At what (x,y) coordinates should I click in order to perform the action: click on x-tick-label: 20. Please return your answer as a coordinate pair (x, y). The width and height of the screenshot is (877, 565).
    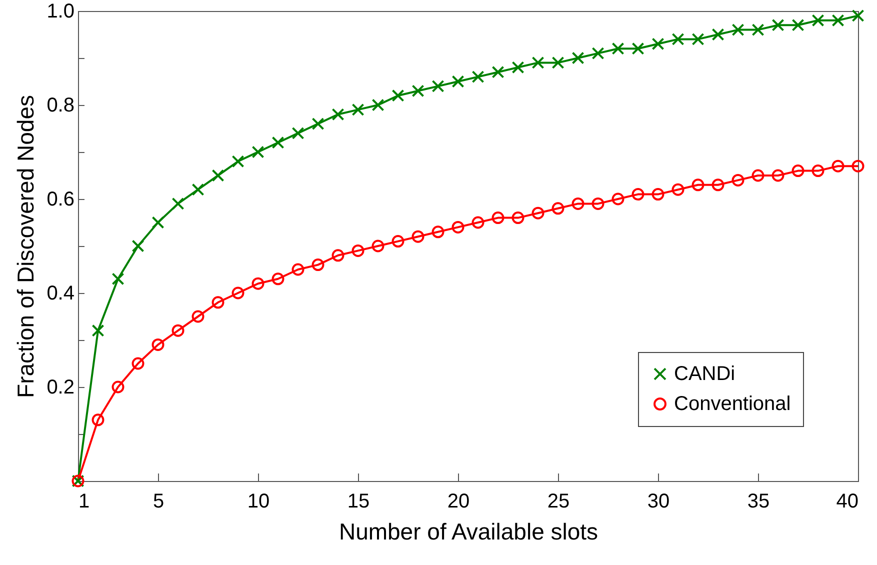
    Looking at the image, I should click on (458, 501).